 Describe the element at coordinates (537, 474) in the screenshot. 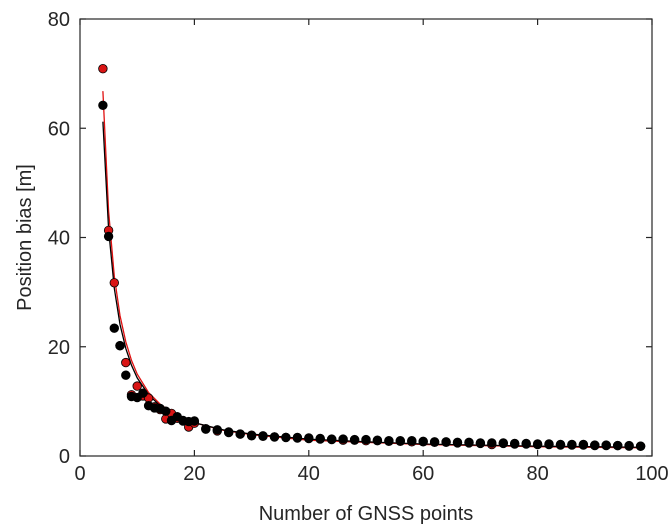

I see `x-tick-label: 80` at that location.